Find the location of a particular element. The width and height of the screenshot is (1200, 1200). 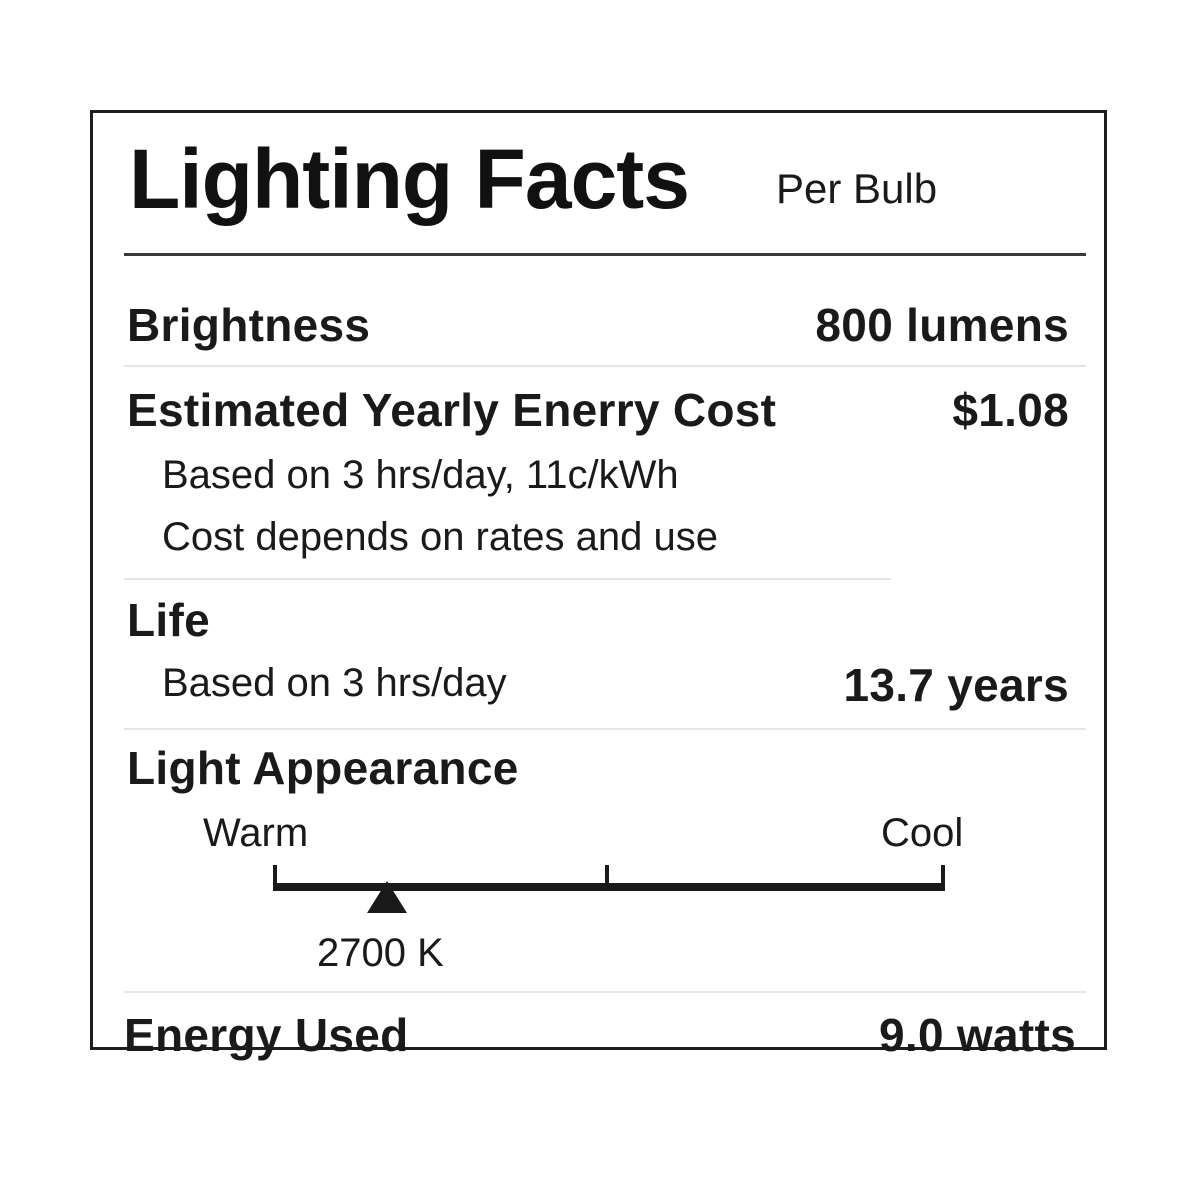

life-label: Life is located at coordinates (168, 620).